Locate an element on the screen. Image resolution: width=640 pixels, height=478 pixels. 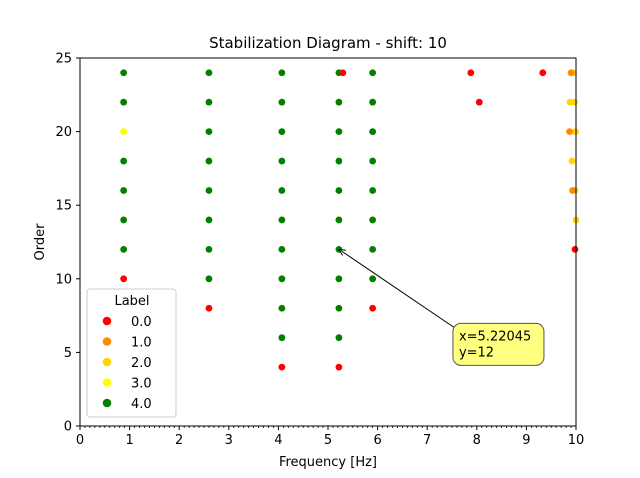
y-tick-label: 0 is located at coordinates (68, 427).